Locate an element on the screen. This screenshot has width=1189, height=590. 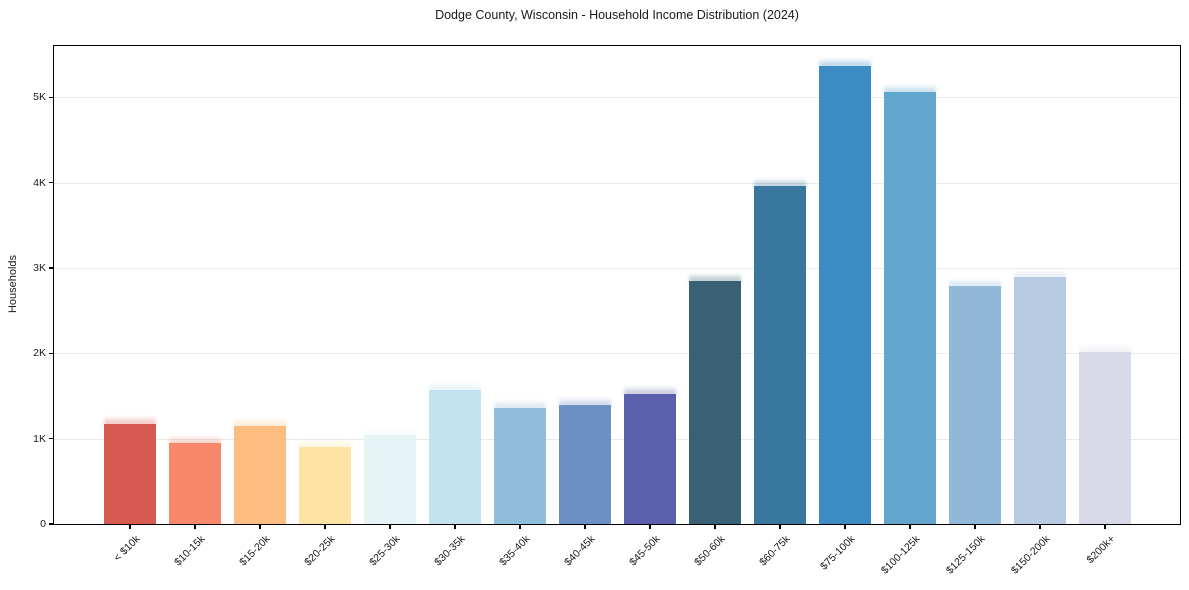
y-tick-label: 3K is located at coordinates (39, 267).